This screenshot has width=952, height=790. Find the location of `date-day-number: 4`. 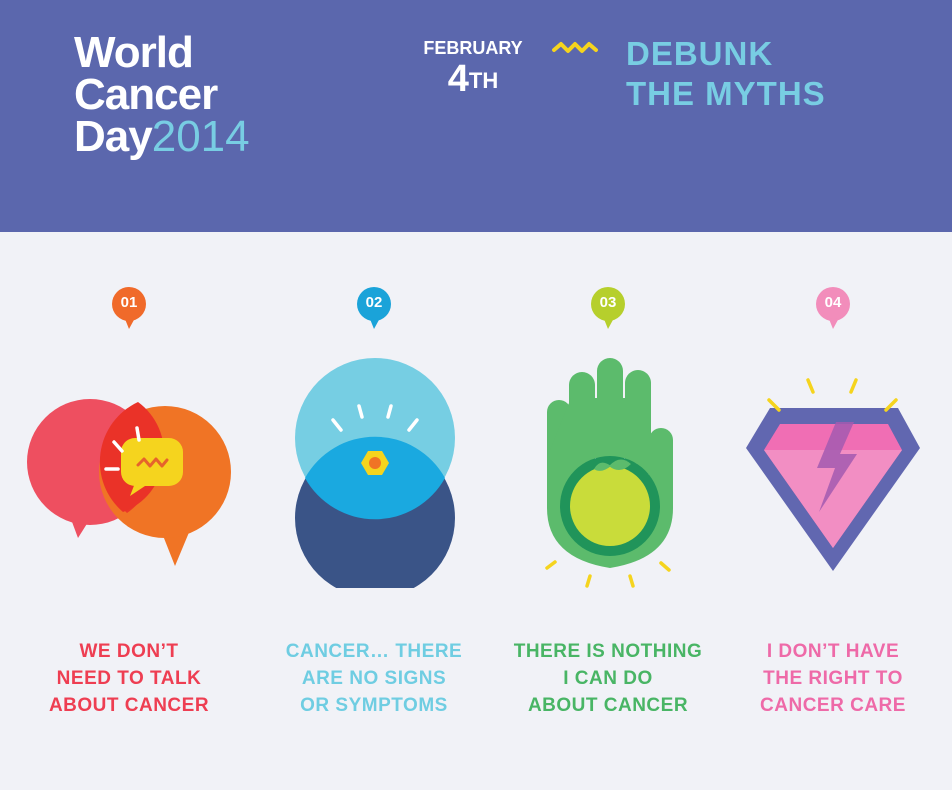

date-day-number: 4 is located at coordinates (458, 79).